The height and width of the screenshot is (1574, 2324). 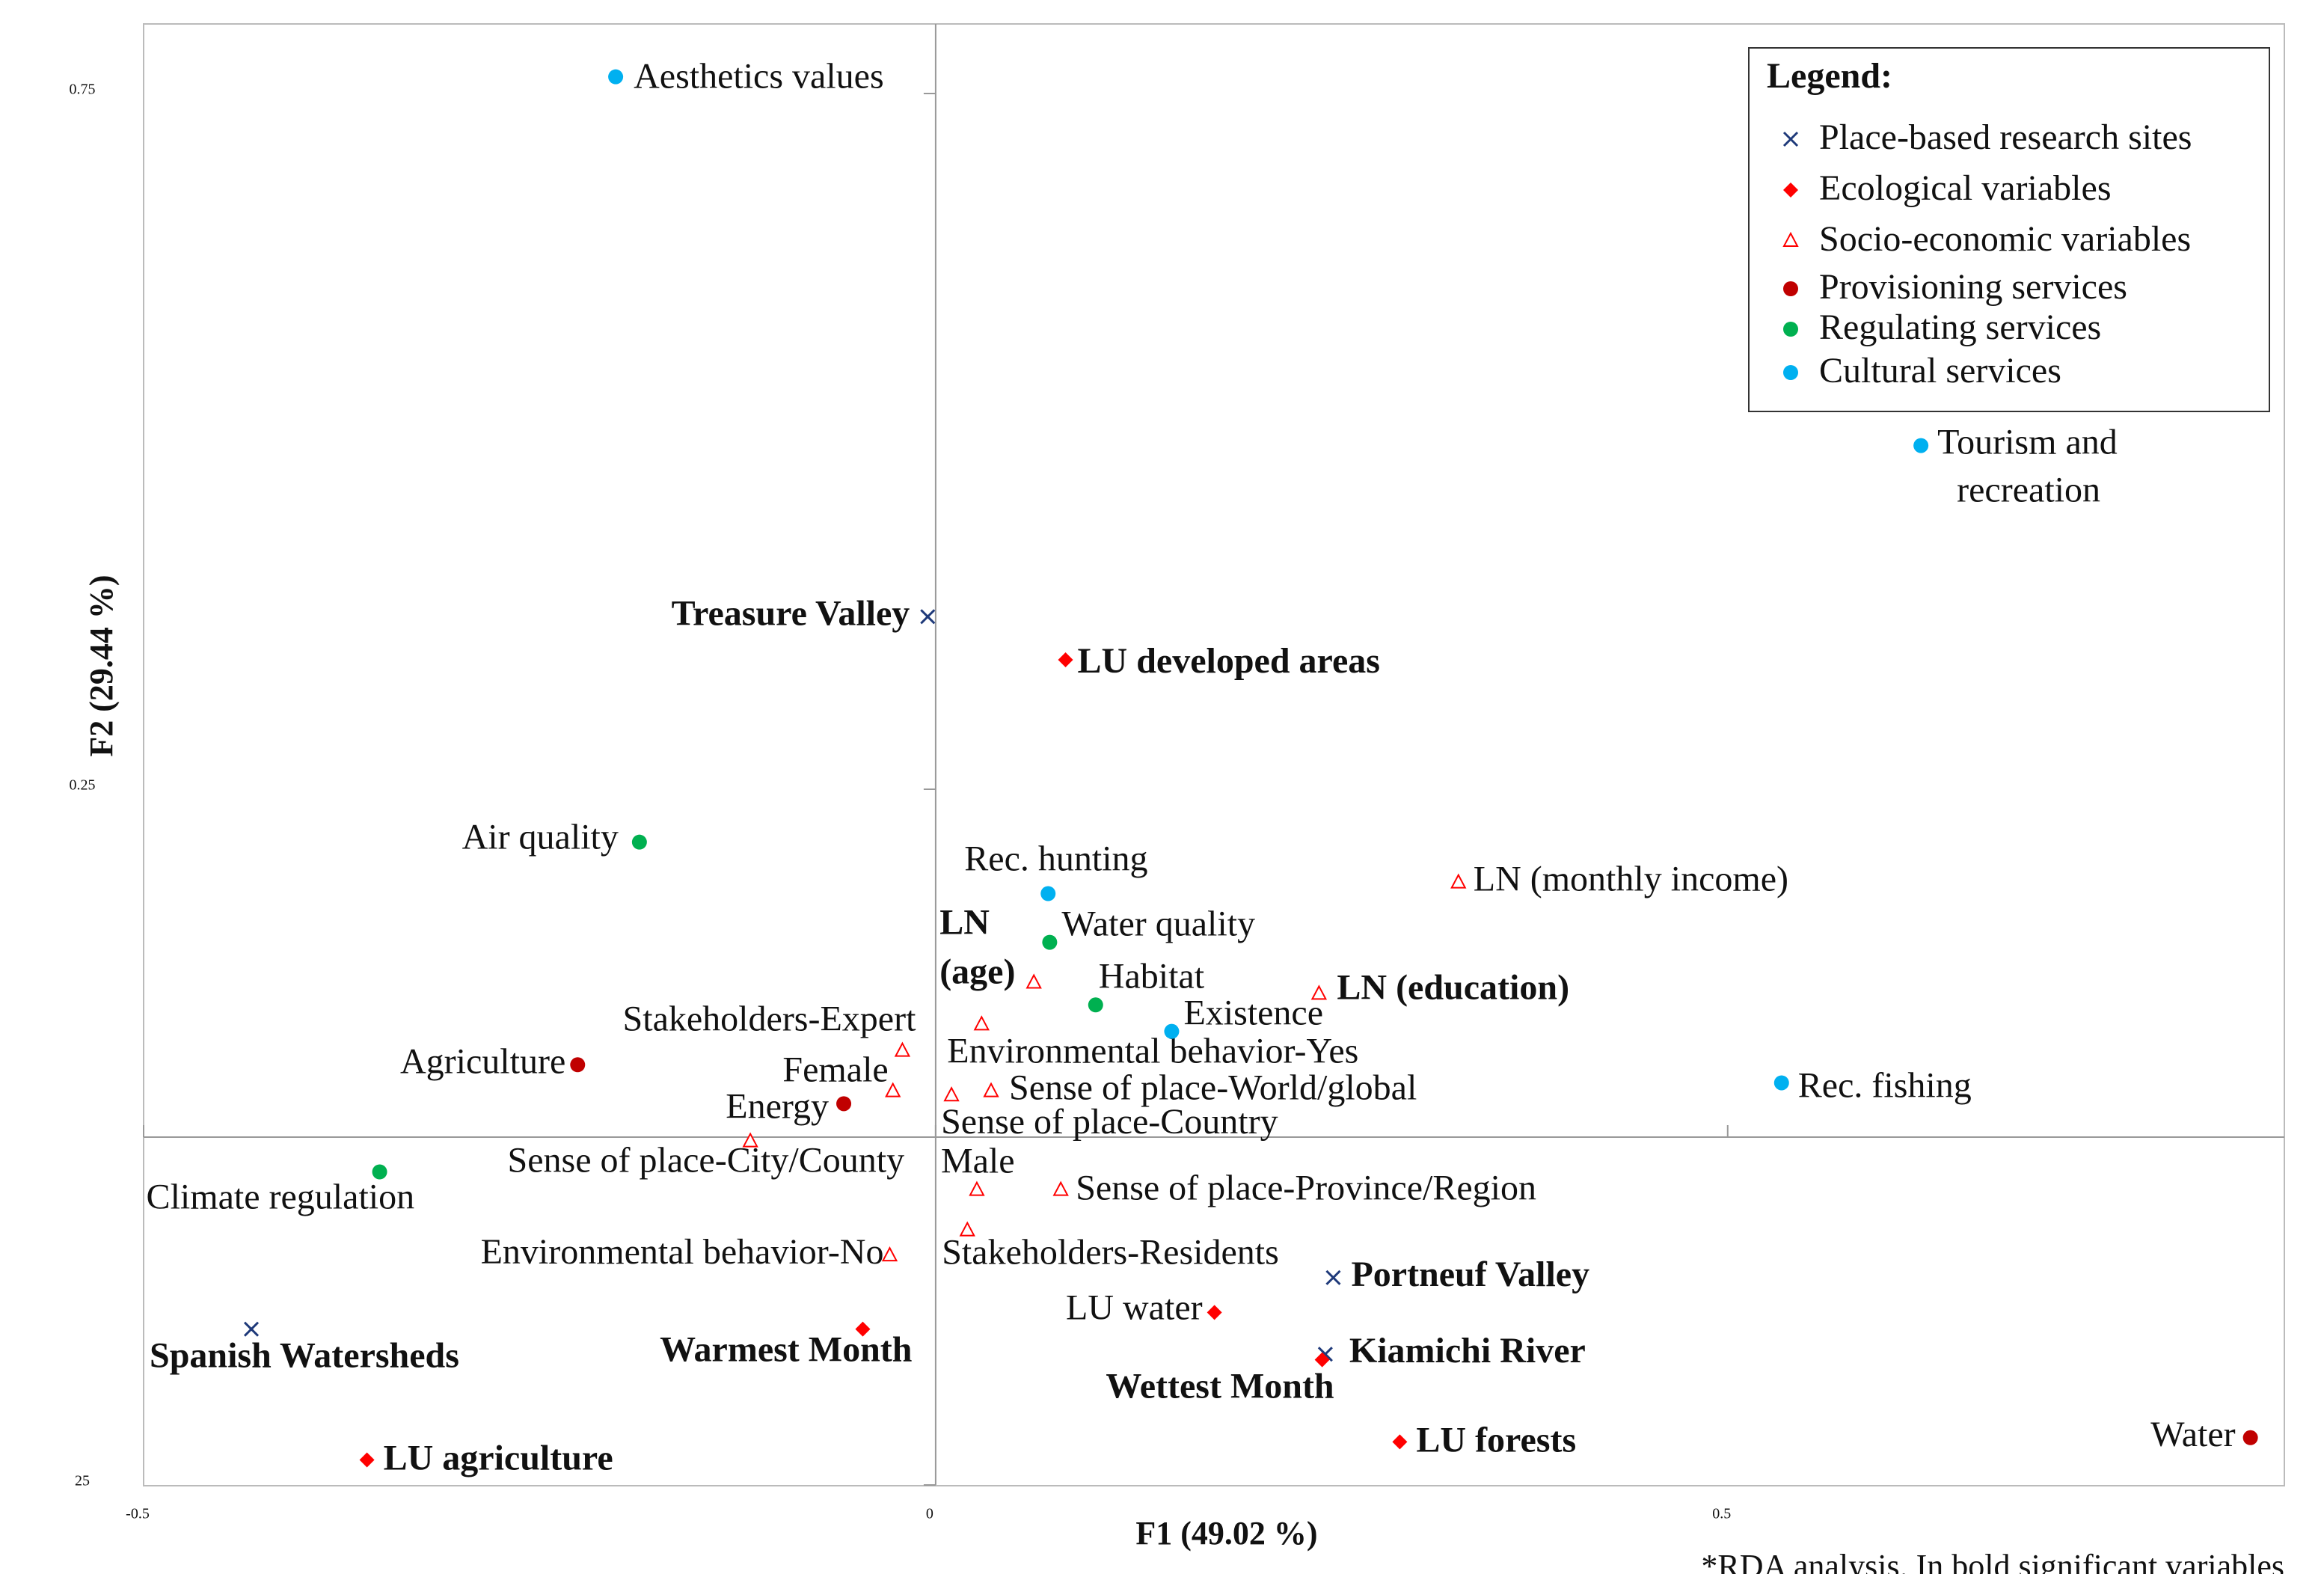 I want to click on point-label: Sense of place-Country, so click(x=1109, y=1122).